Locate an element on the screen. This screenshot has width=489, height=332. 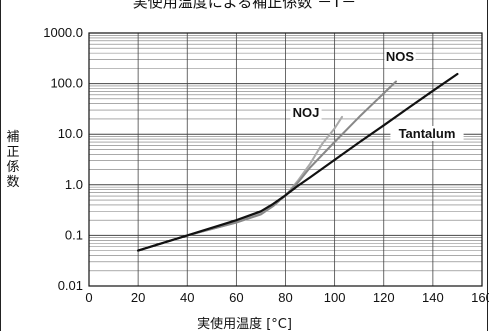
x-tick-label: 40 is located at coordinates (187, 297).